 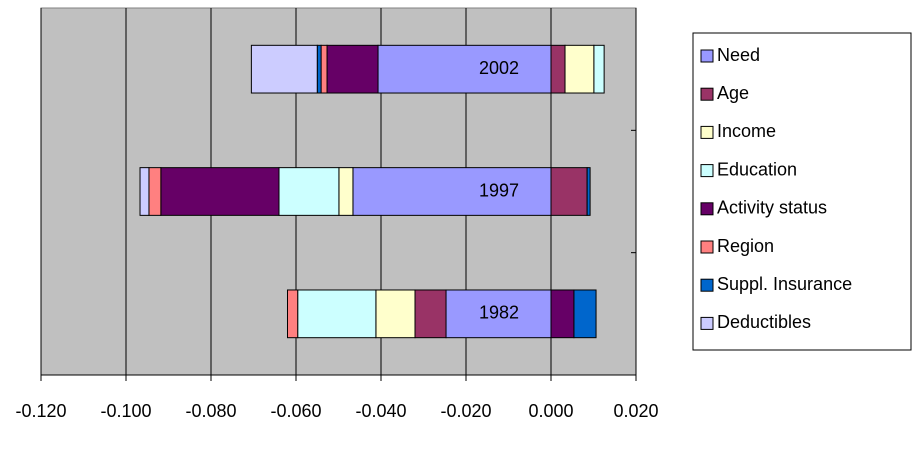 I want to click on x-tick-label: 0.000, so click(x=550, y=411).